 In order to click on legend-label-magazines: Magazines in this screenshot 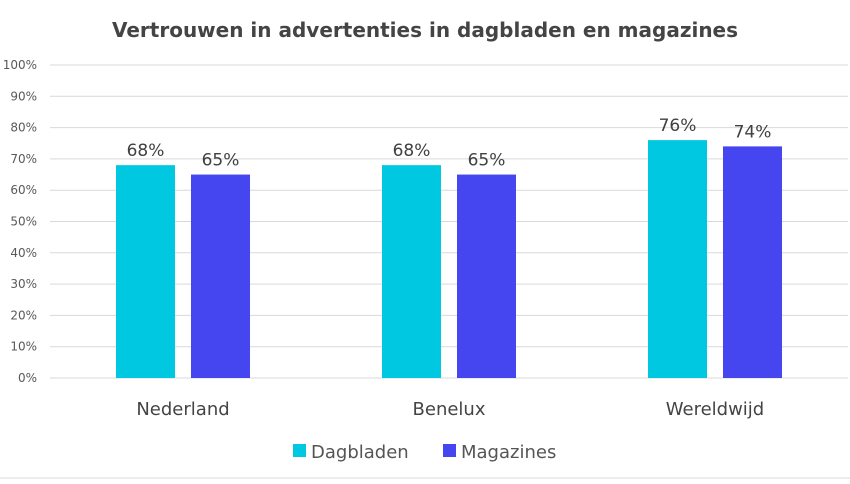, I will do `click(508, 452)`.